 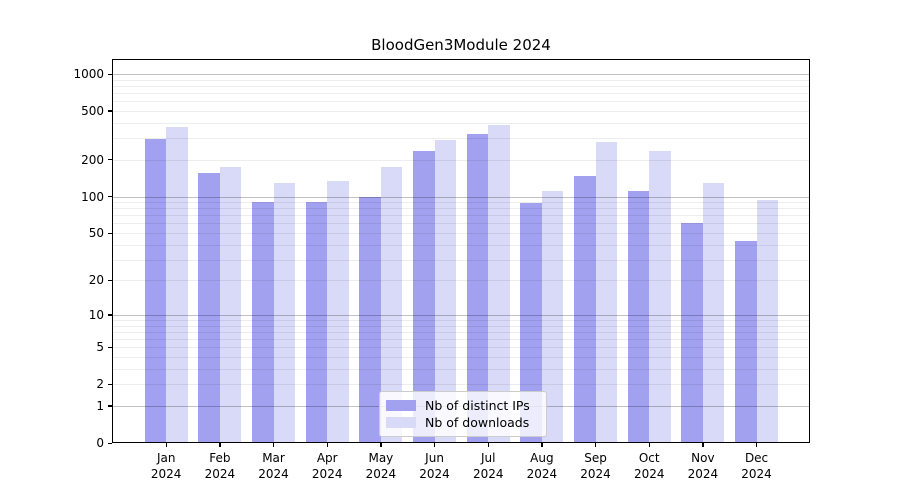 I want to click on bar-downloads-nov, so click(x=713, y=313).